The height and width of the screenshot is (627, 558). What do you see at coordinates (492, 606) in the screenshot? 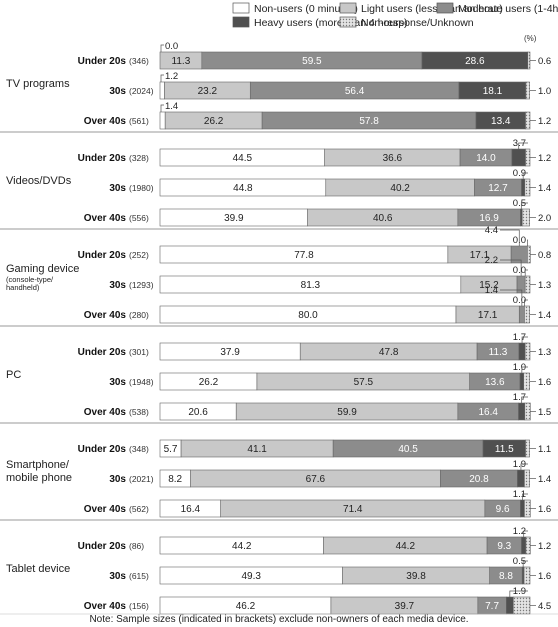
I see `data-label: 7.7` at bounding box center [492, 606].